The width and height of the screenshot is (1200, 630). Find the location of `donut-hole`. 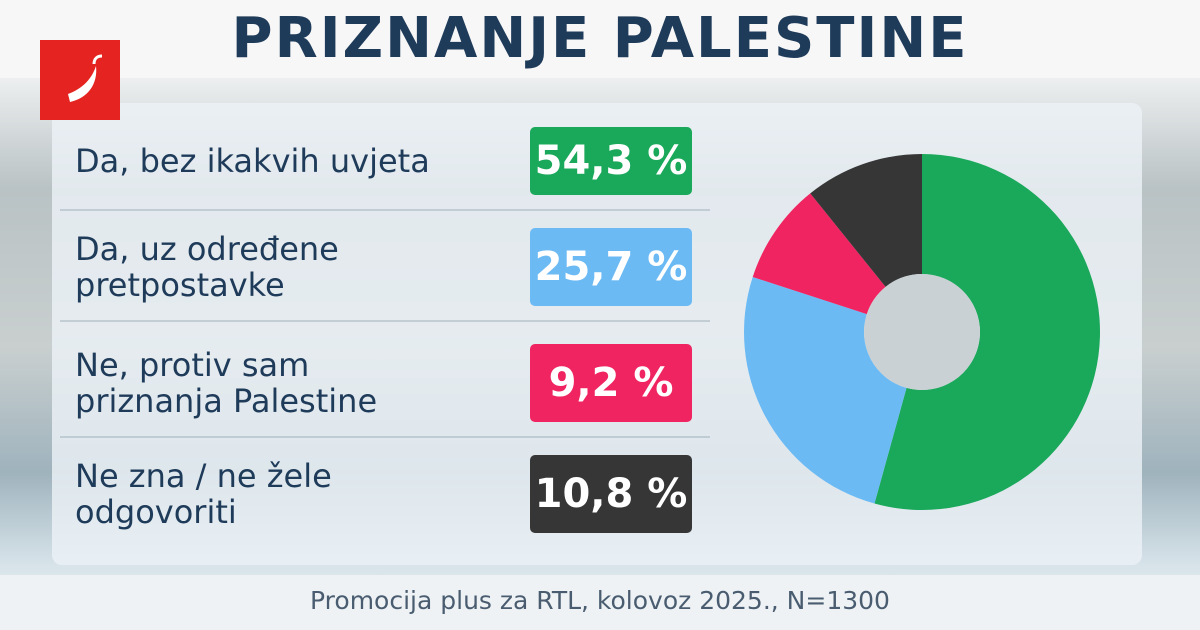

donut-hole is located at coordinates (922, 332).